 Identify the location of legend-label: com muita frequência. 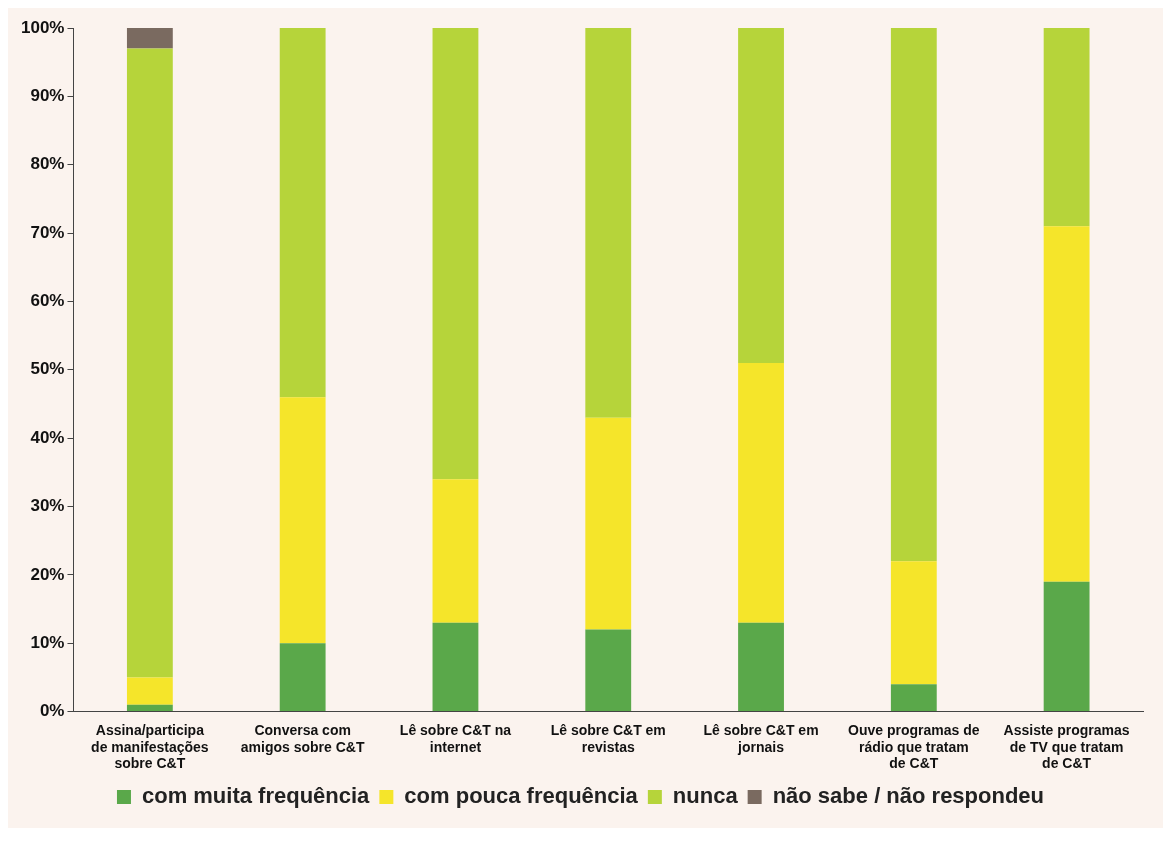
(256, 796).